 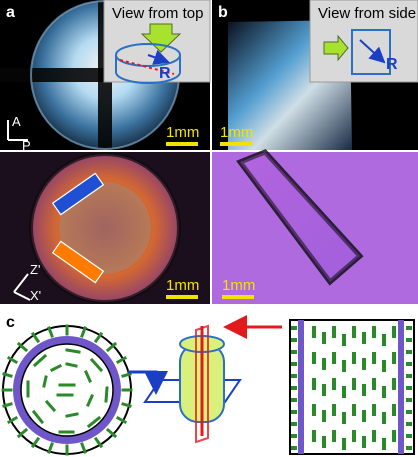 What do you see at coordinates (236, 132) in the screenshot?
I see `scale-bar-label-b: 1mm` at bounding box center [236, 132].